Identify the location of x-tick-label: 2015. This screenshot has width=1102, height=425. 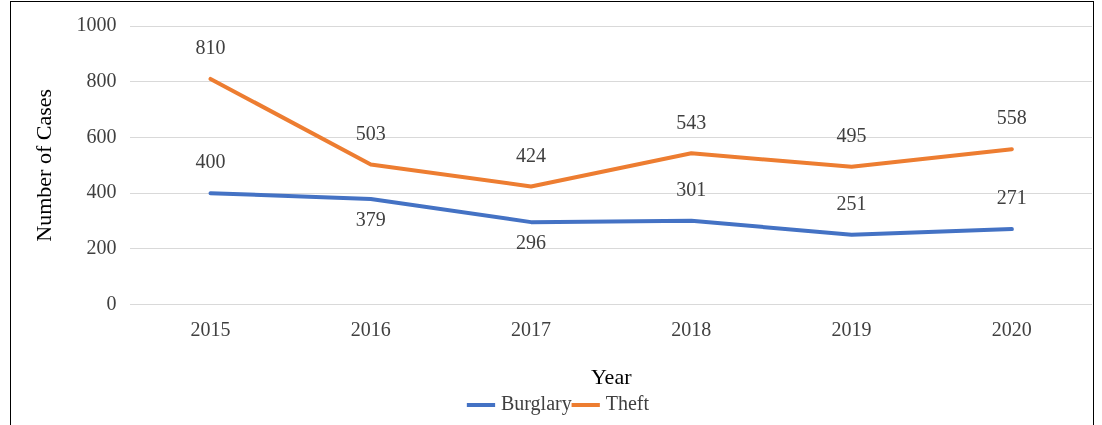
(210, 328).